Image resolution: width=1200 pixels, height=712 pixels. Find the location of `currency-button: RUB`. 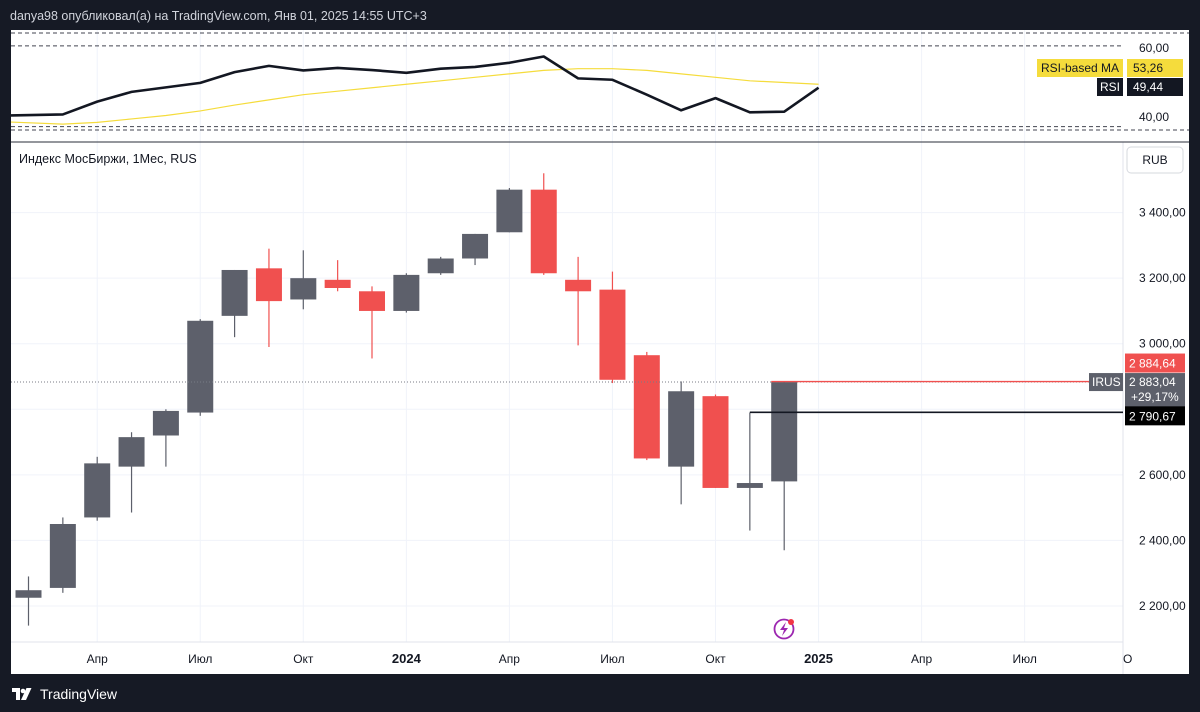

currency-button: RUB is located at coordinates (1155, 160).